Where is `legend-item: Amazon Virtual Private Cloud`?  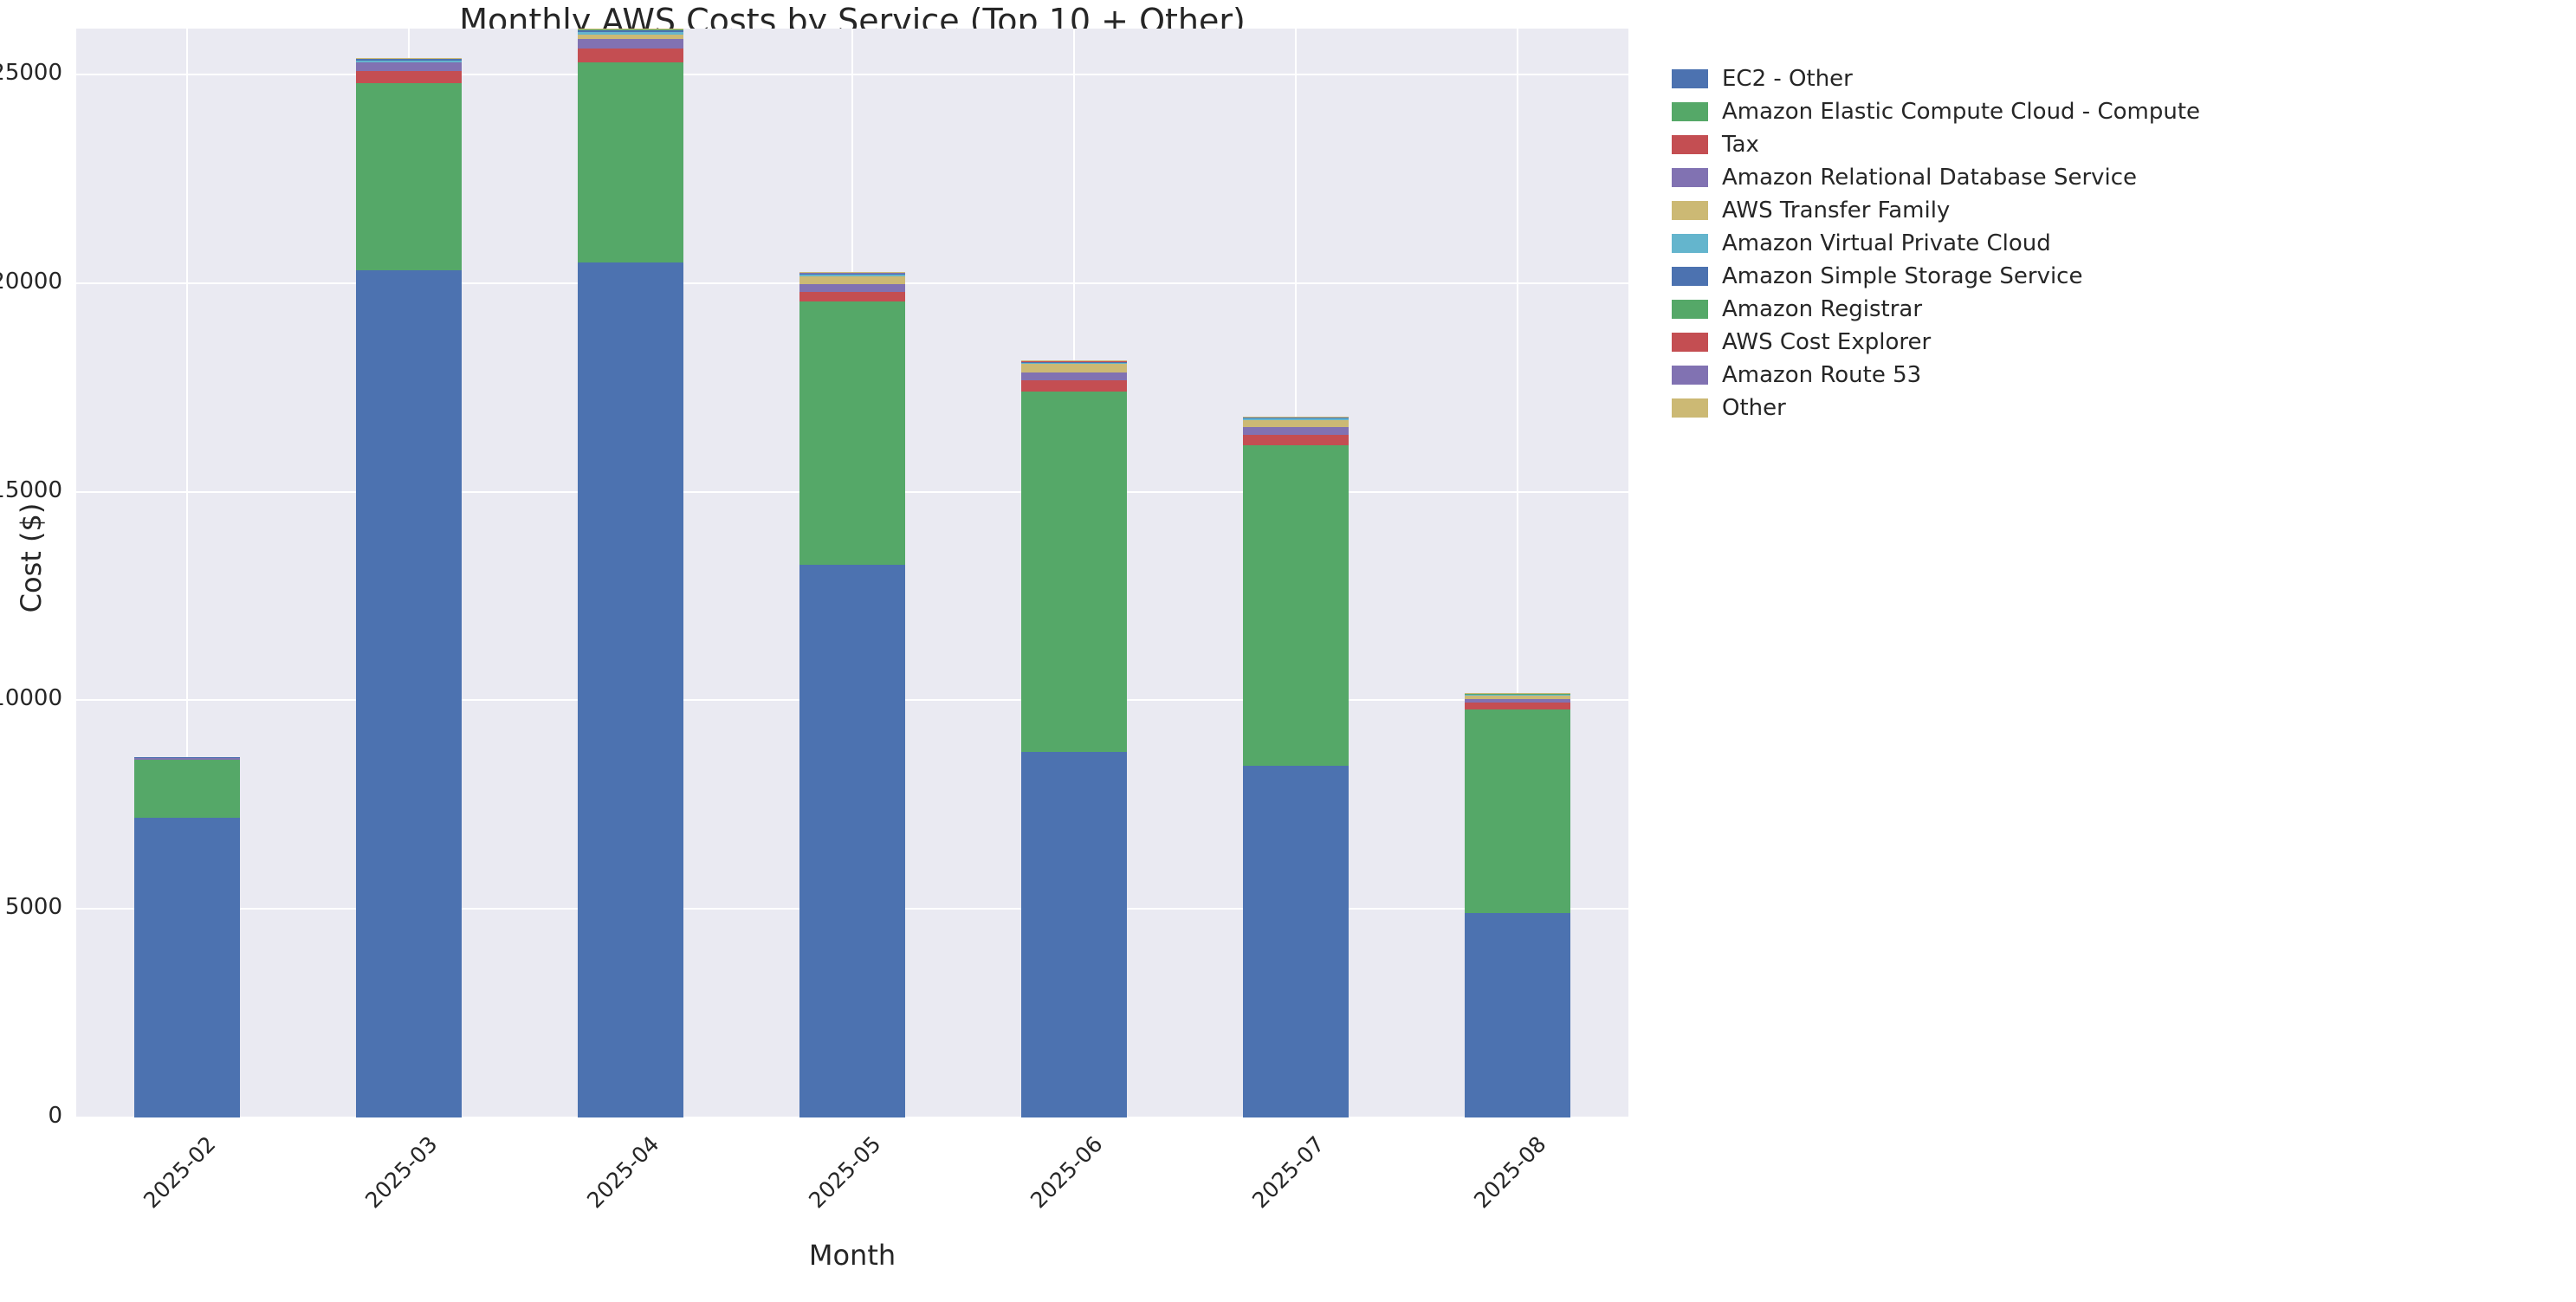 legend-item: Amazon Virtual Private Cloud is located at coordinates (2105, 243).